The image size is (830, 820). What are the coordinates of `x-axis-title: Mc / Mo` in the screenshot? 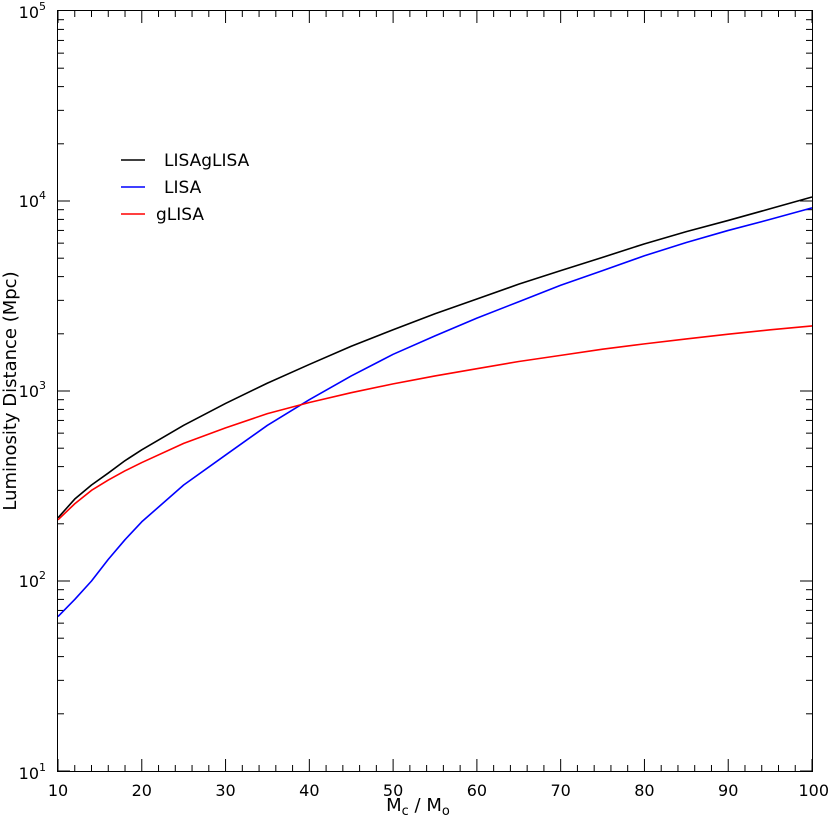 It's located at (418, 807).